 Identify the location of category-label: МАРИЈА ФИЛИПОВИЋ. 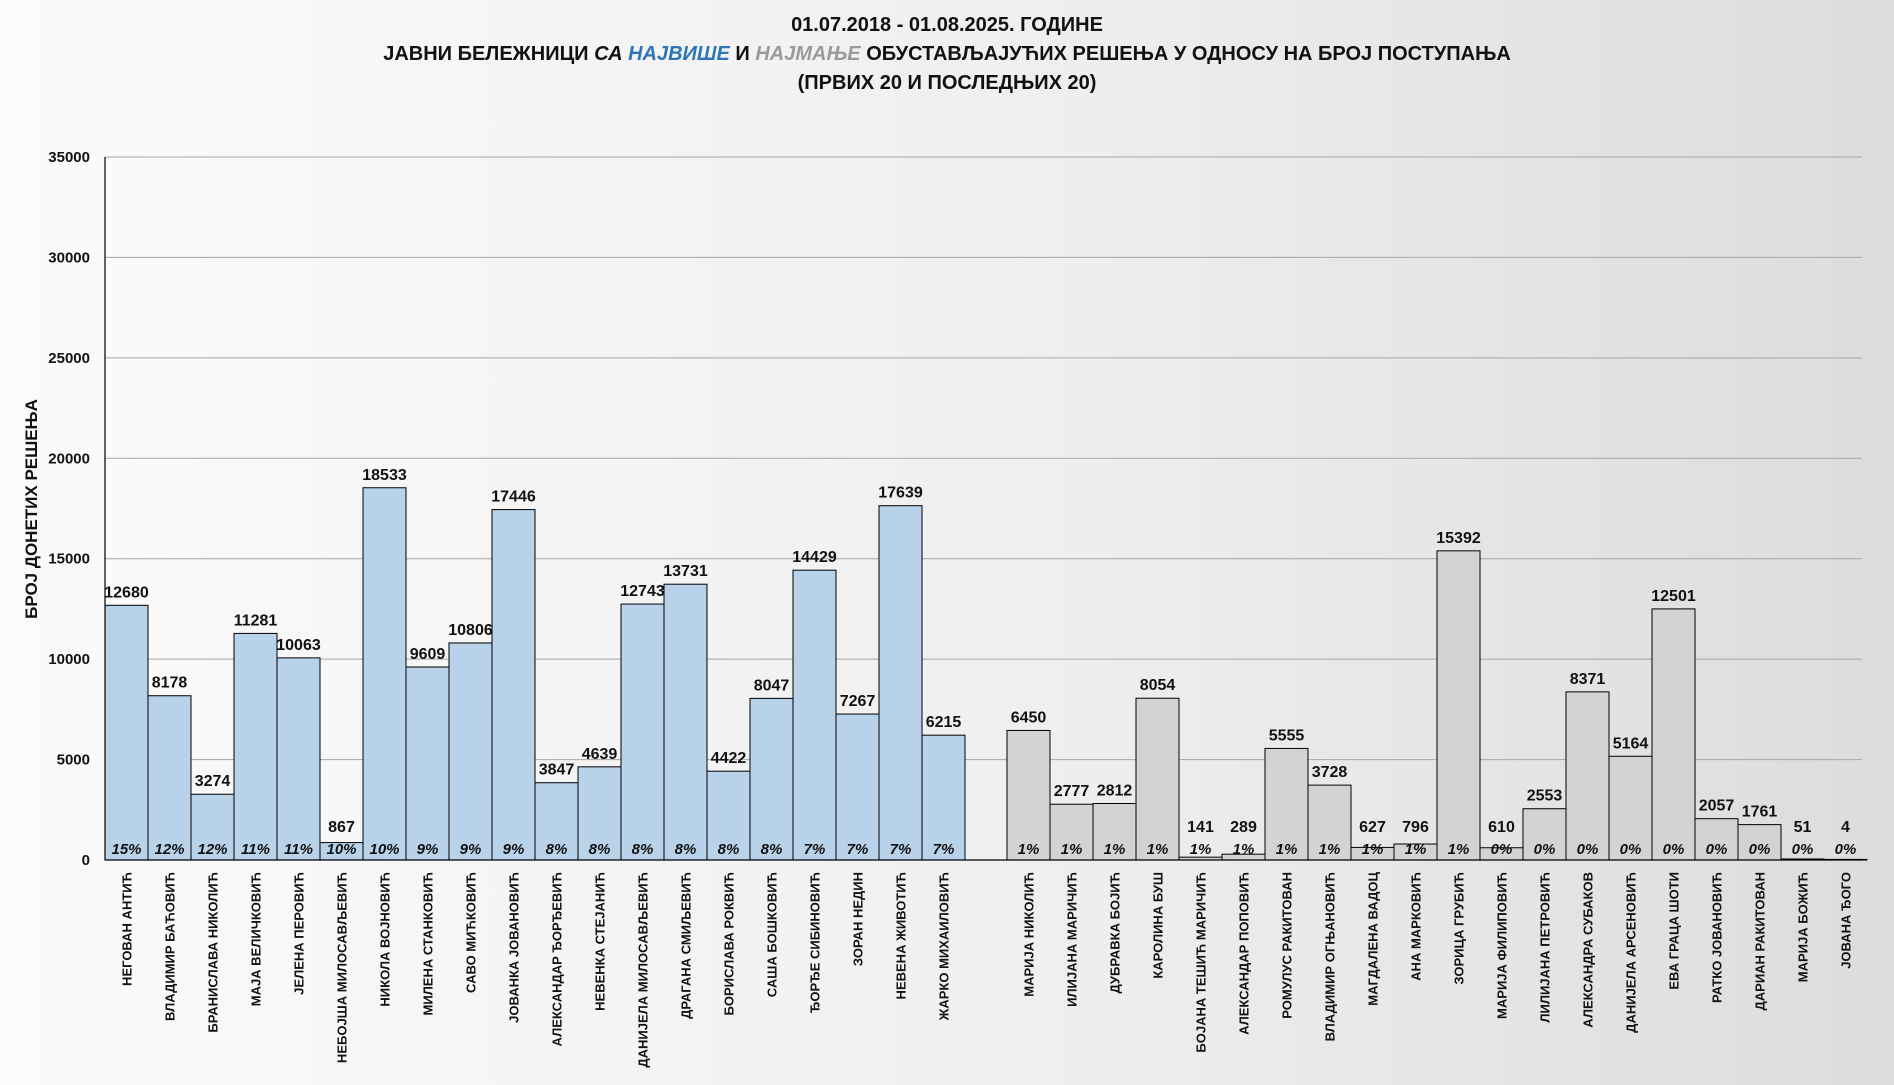
(1502, 945).